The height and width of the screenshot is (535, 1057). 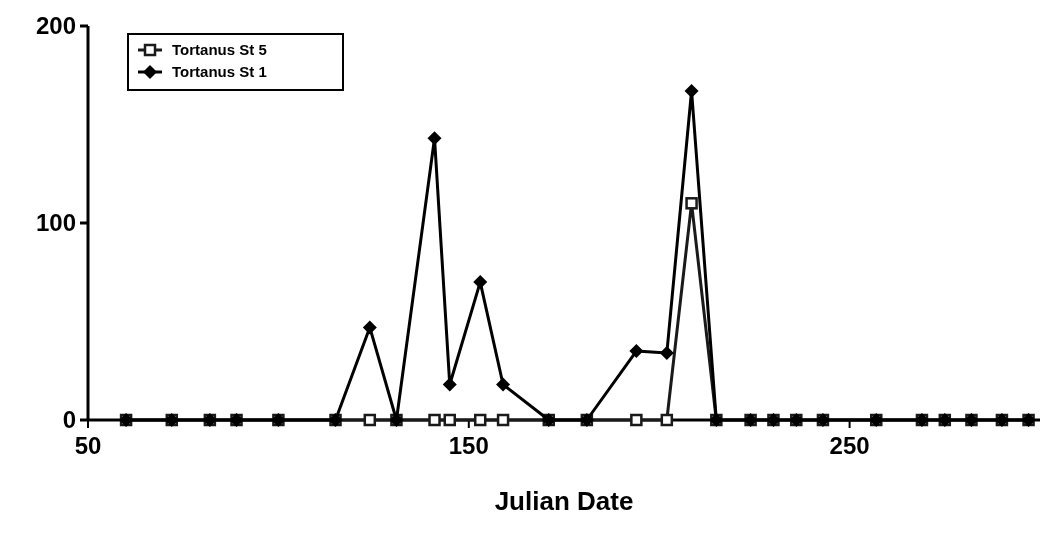 What do you see at coordinates (69, 420) in the screenshot?
I see `y-tick-label: 0` at bounding box center [69, 420].